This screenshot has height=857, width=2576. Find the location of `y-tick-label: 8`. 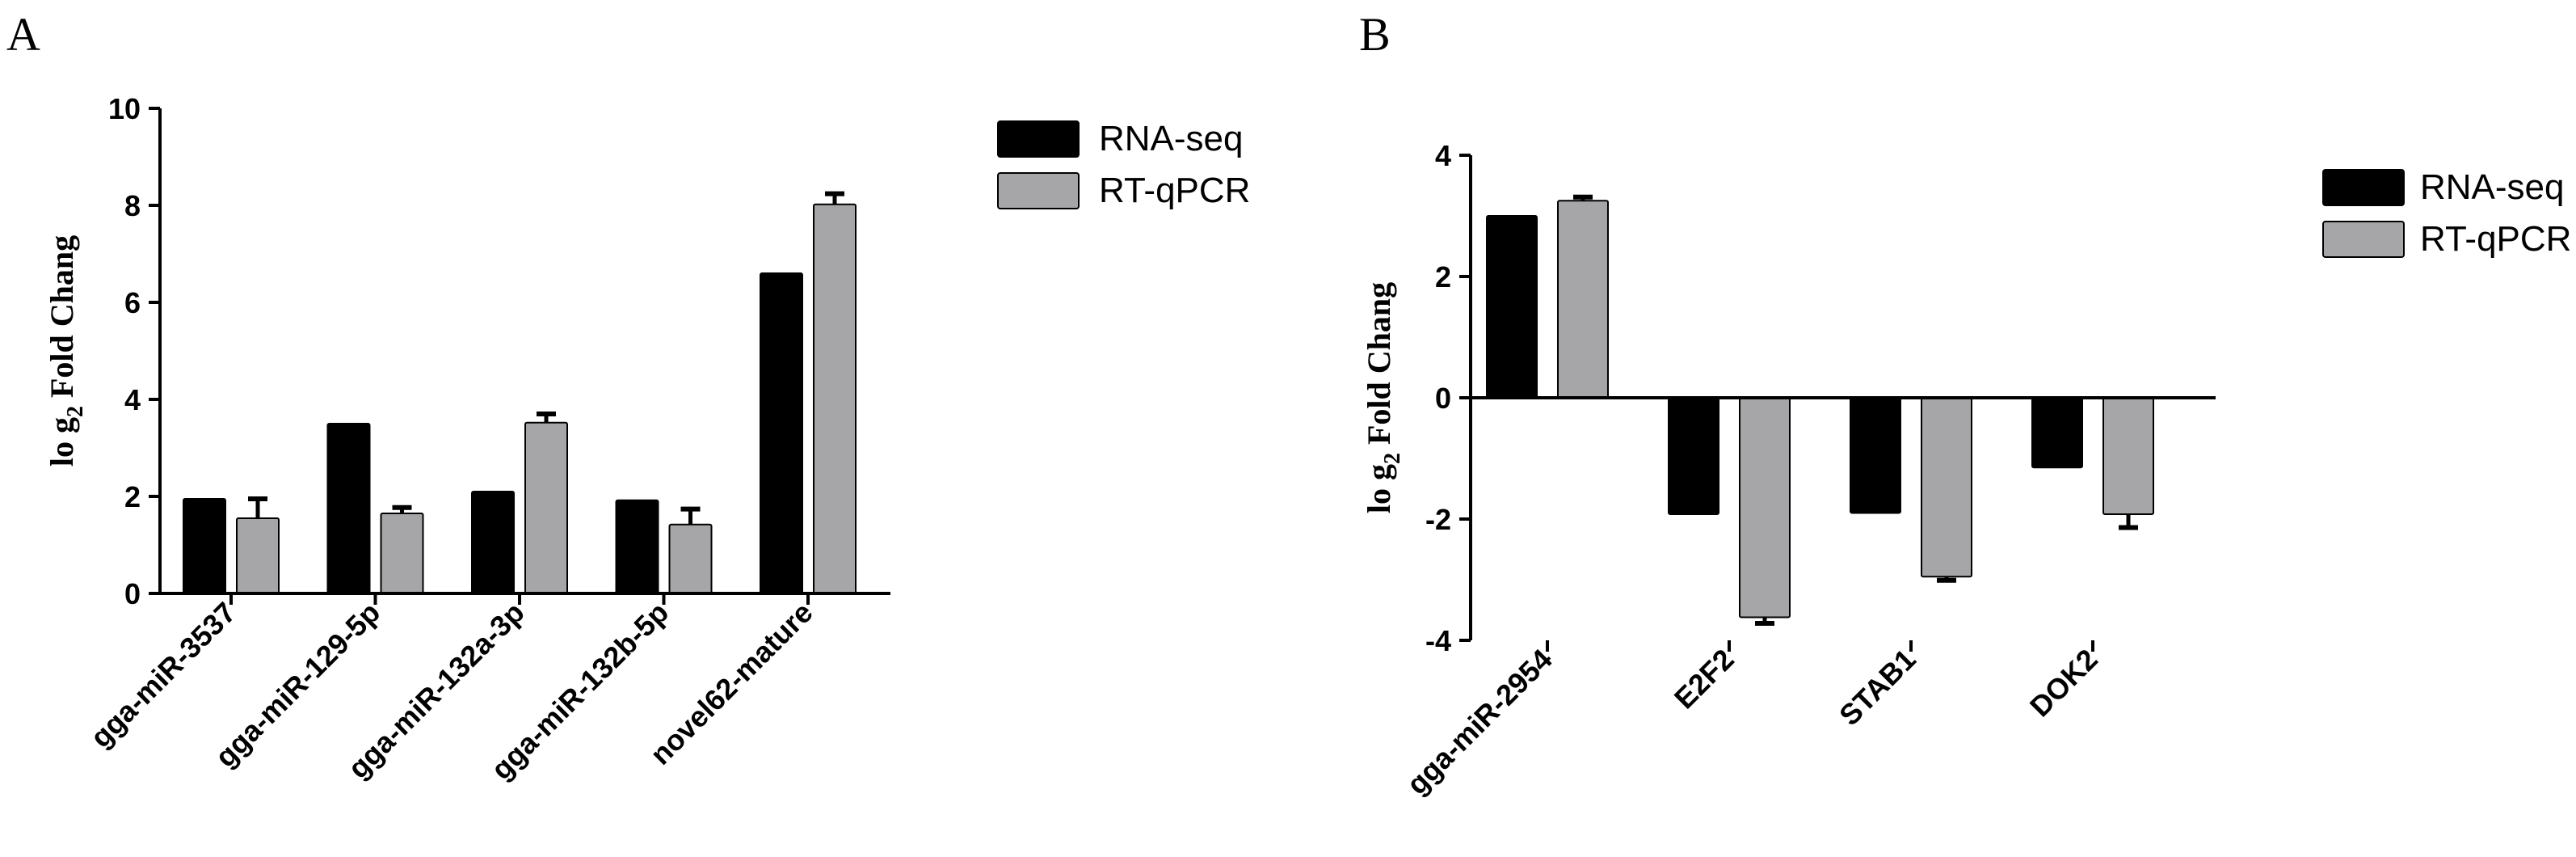

y-tick-label: 8 is located at coordinates (132, 205).